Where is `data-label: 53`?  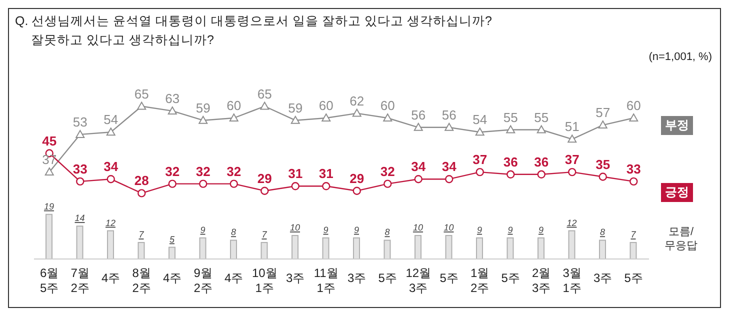 data-label: 53 is located at coordinates (80, 122).